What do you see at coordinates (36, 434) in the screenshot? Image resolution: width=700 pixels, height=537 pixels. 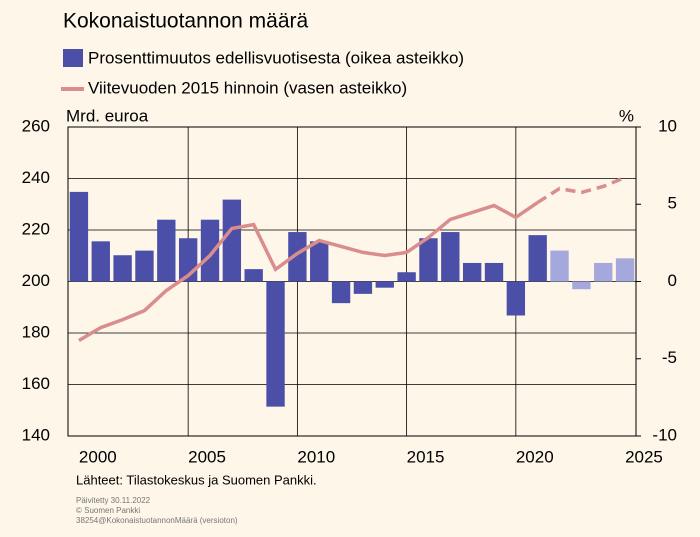 I see `y-tick-label: 140` at bounding box center [36, 434].